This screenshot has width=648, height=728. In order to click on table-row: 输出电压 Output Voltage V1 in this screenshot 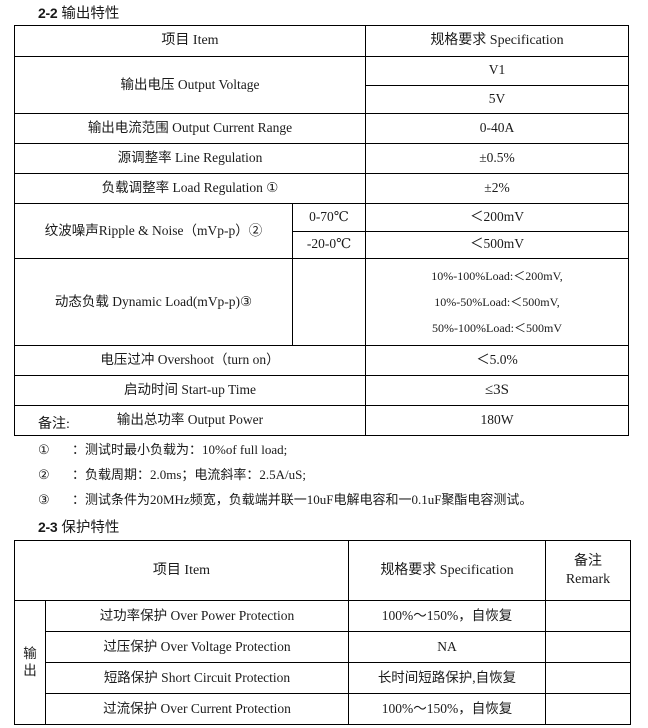, I will do `click(321, 85)`.